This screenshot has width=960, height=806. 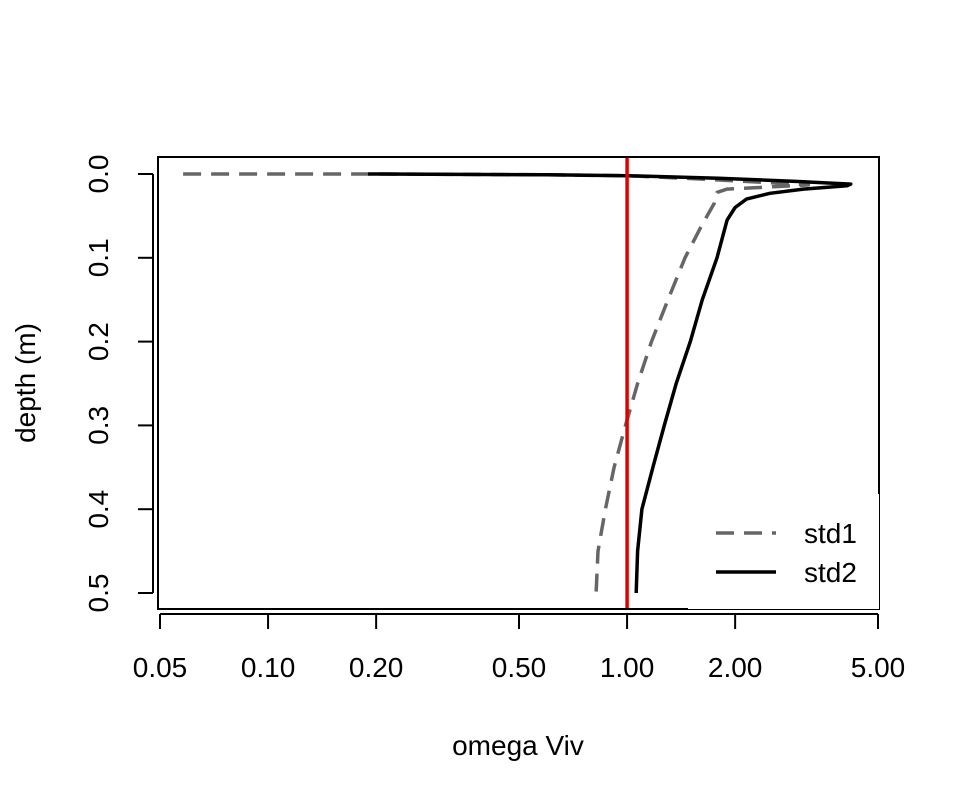 I want to click on x-axis: 0.05 0.10 0.20 0.50 1.00 2.00 5.00, so click(x=519, y=648).